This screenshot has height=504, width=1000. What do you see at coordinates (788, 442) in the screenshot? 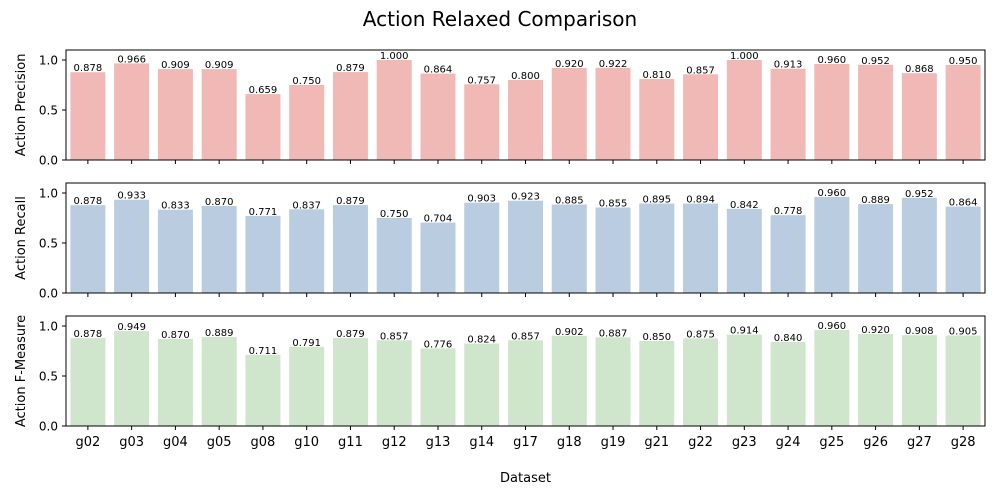
I see `x-tick-label: g24` at bounding box center [788, 442].